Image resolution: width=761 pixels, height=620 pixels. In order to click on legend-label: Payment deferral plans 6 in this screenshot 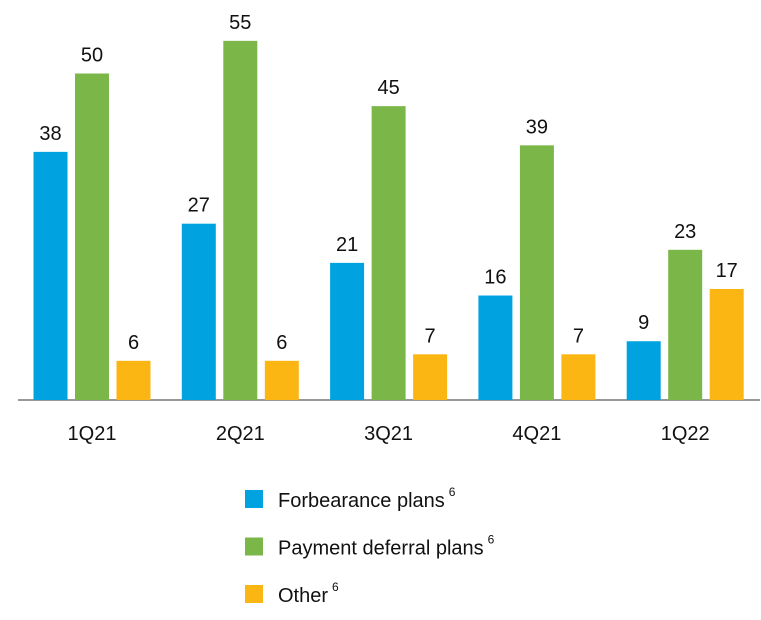, I will do `click(386, 546)`.